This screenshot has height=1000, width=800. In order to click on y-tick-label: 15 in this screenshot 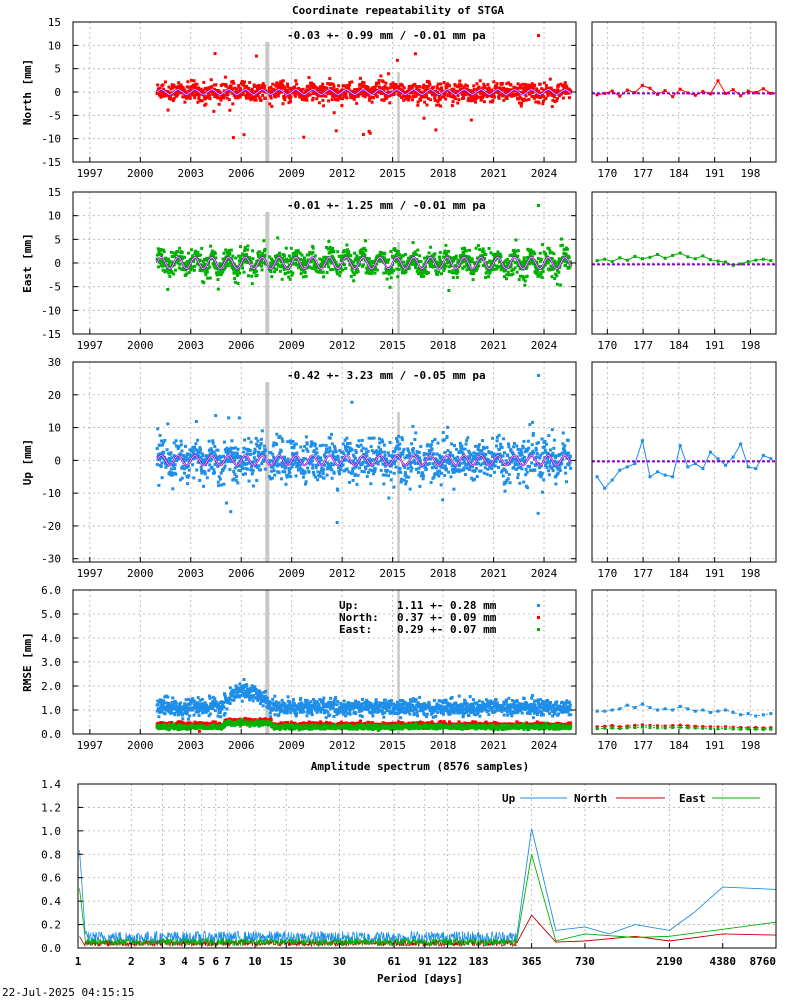, I will do `click(54, 192)`.